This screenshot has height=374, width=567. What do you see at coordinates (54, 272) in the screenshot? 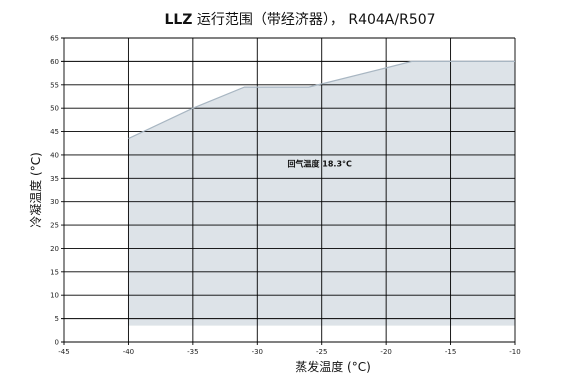
I see `y-tick-label: 15` at bounding box center [54, 272].